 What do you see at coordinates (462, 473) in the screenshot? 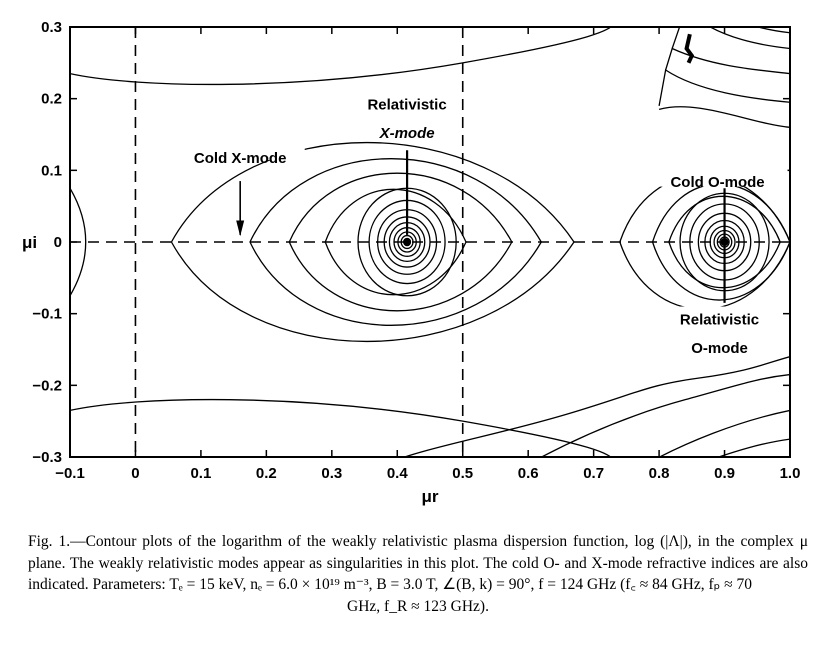
I see `x-tick-label: 0.5` at bounding box center [462, 473].